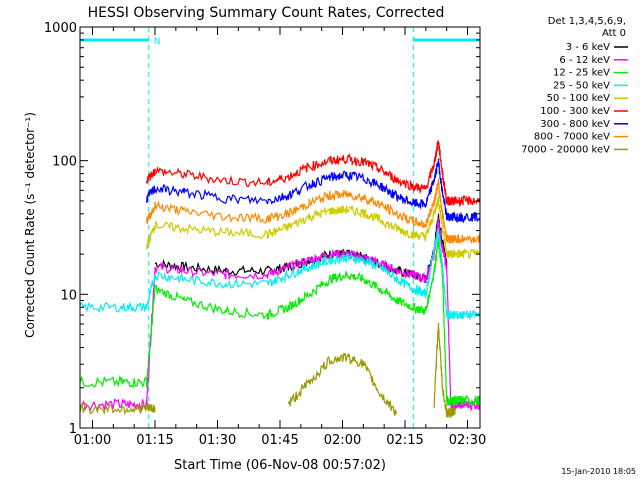  What do you see at coordinates (217, 440) in the screenshot?
I see `x-tick-label-2: 01:30` at bounding box center [217, 440].